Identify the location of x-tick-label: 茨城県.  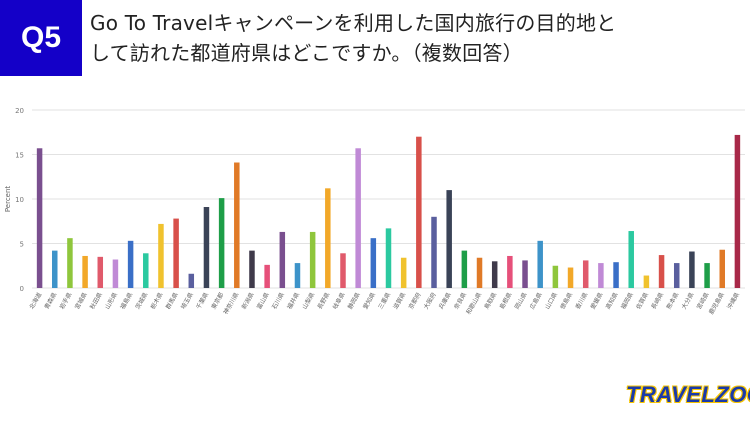
(142, 301).